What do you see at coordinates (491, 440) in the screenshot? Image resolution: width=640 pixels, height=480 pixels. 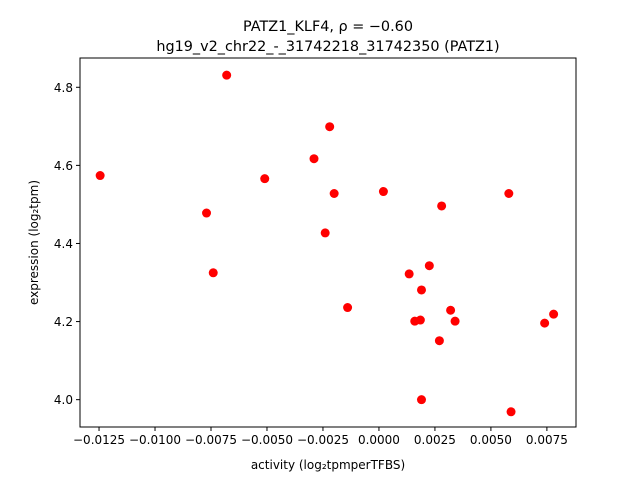 I see `x-tick-label: 0.0050` at bounding box center [491, 440].